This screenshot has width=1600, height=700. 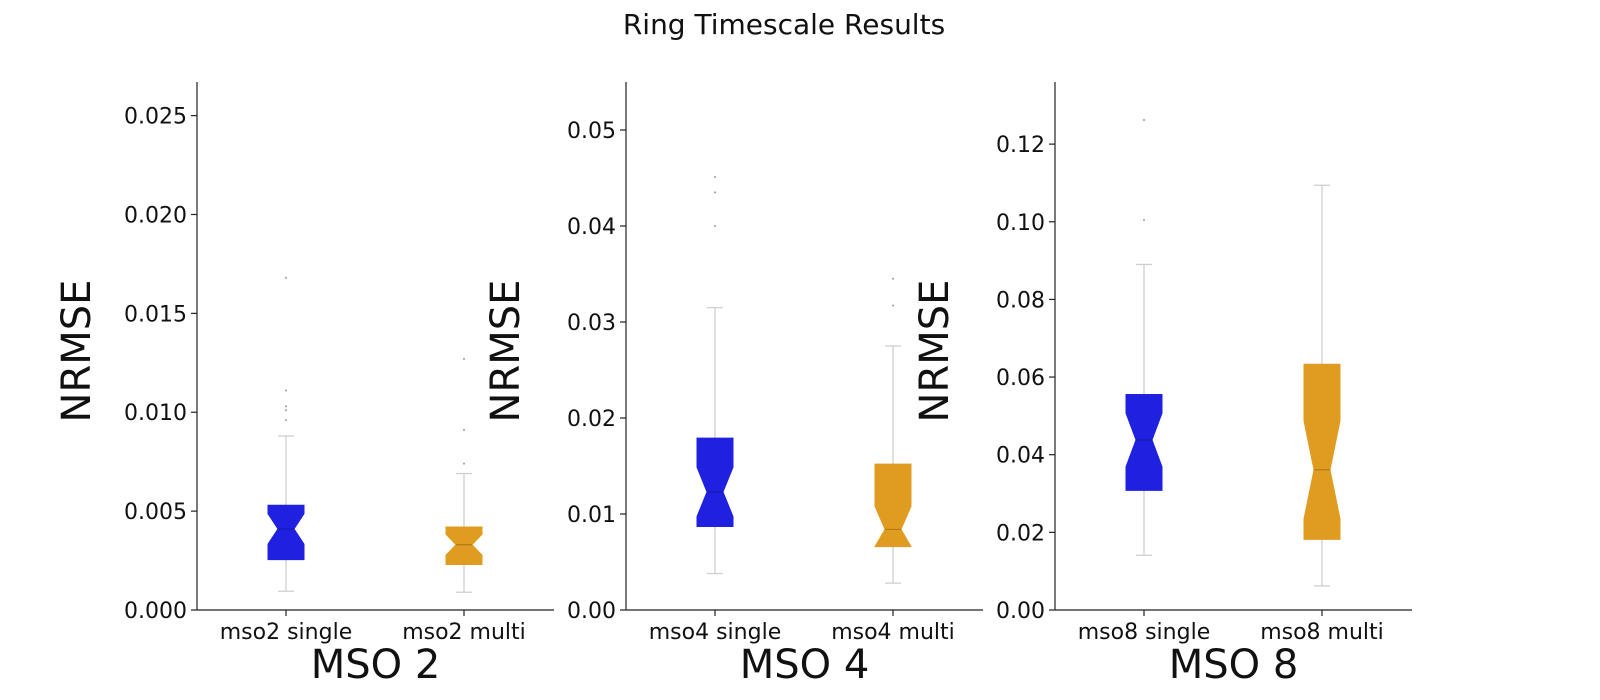 What do you see at coordinates (155, 117) in the screenshot?
I see `y-tick-label: 0.025` at bounding box center [155, 117].